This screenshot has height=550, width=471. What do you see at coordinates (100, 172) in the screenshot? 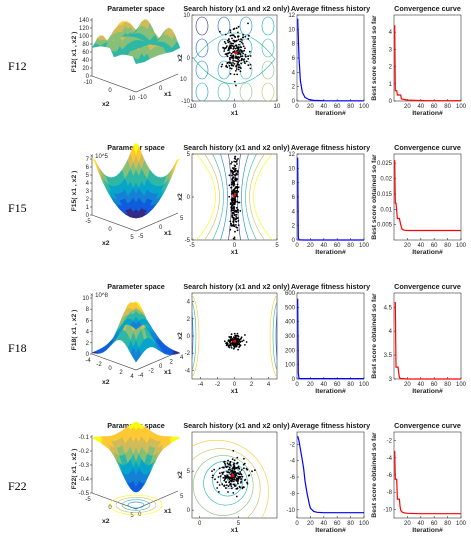
I see `surface-patch` at bounding box center [100, 172].